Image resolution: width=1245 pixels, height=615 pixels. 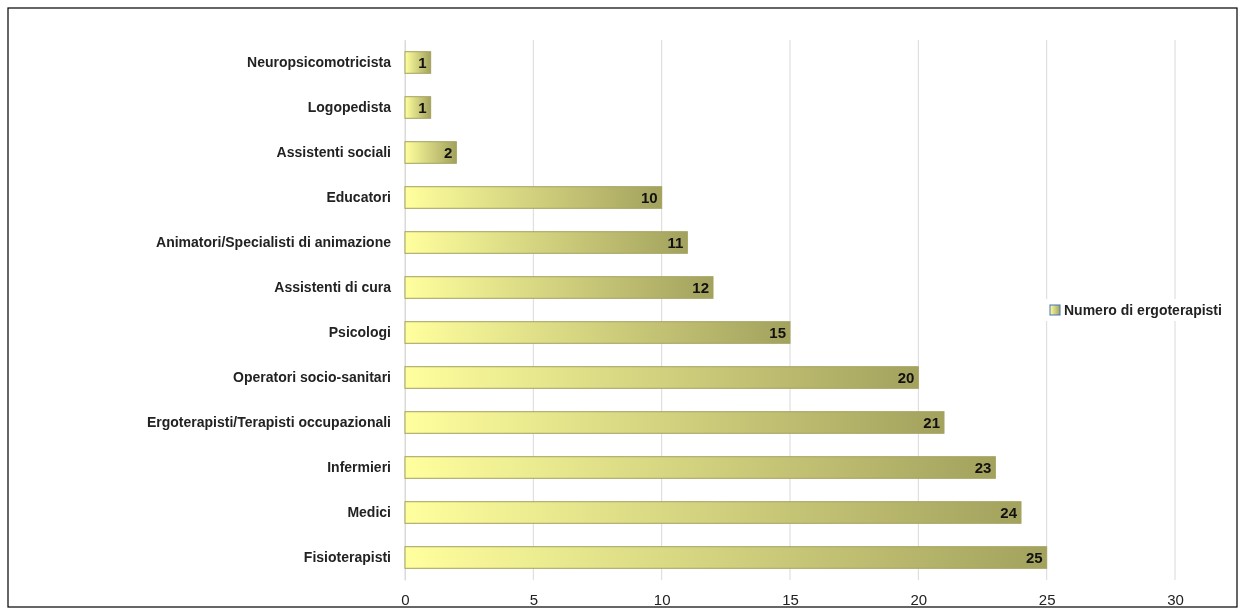 What do you see at coordinates (983, 467) in the screenshot?
I see `data-label: 23` at bounding box center [983, 467].